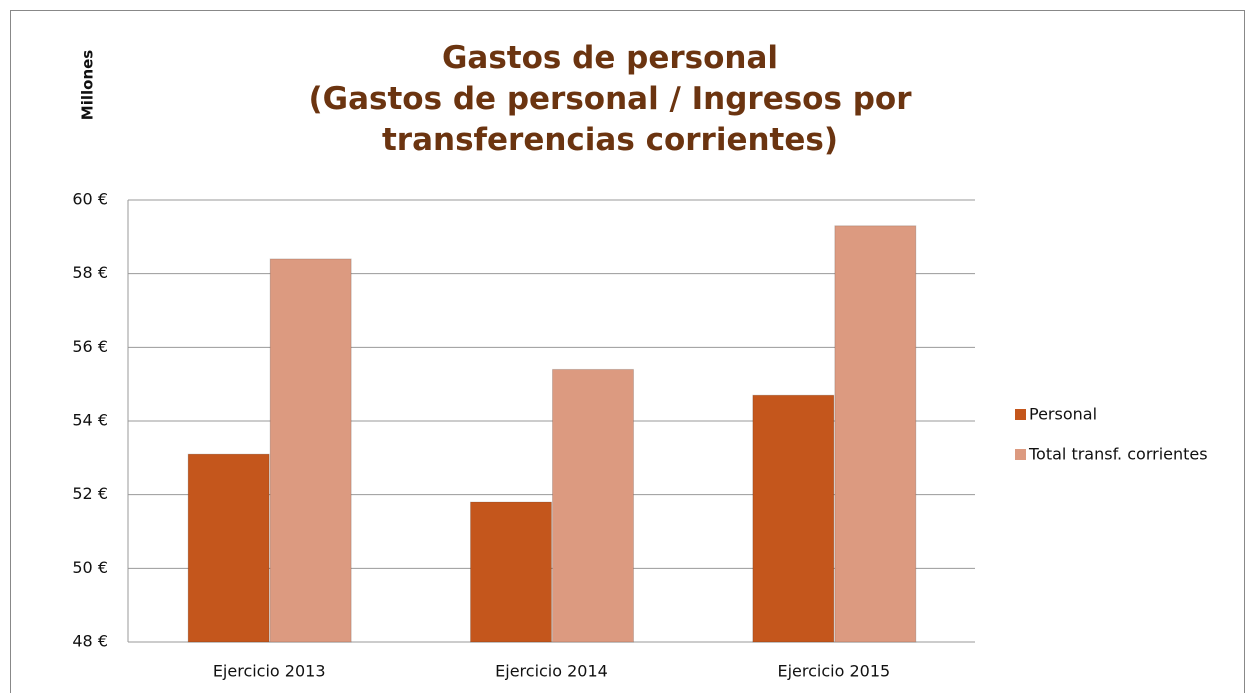 The width and height of the screenshot is (1253, 693). What do you see at coordinates (551, 671) in the screenshot?
I see `x-tick-label: Ejercicio 2014` at bounding box center [551, 671].